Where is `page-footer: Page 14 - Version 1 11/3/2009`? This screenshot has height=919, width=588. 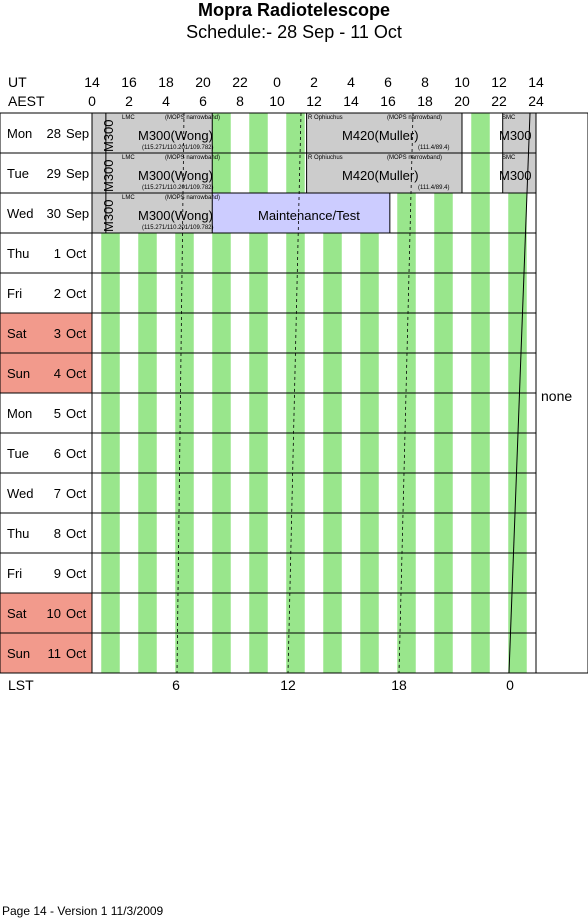 page-footer: Page 14 - Version 1 11/3/2009 is located at coordinates (83, 911).